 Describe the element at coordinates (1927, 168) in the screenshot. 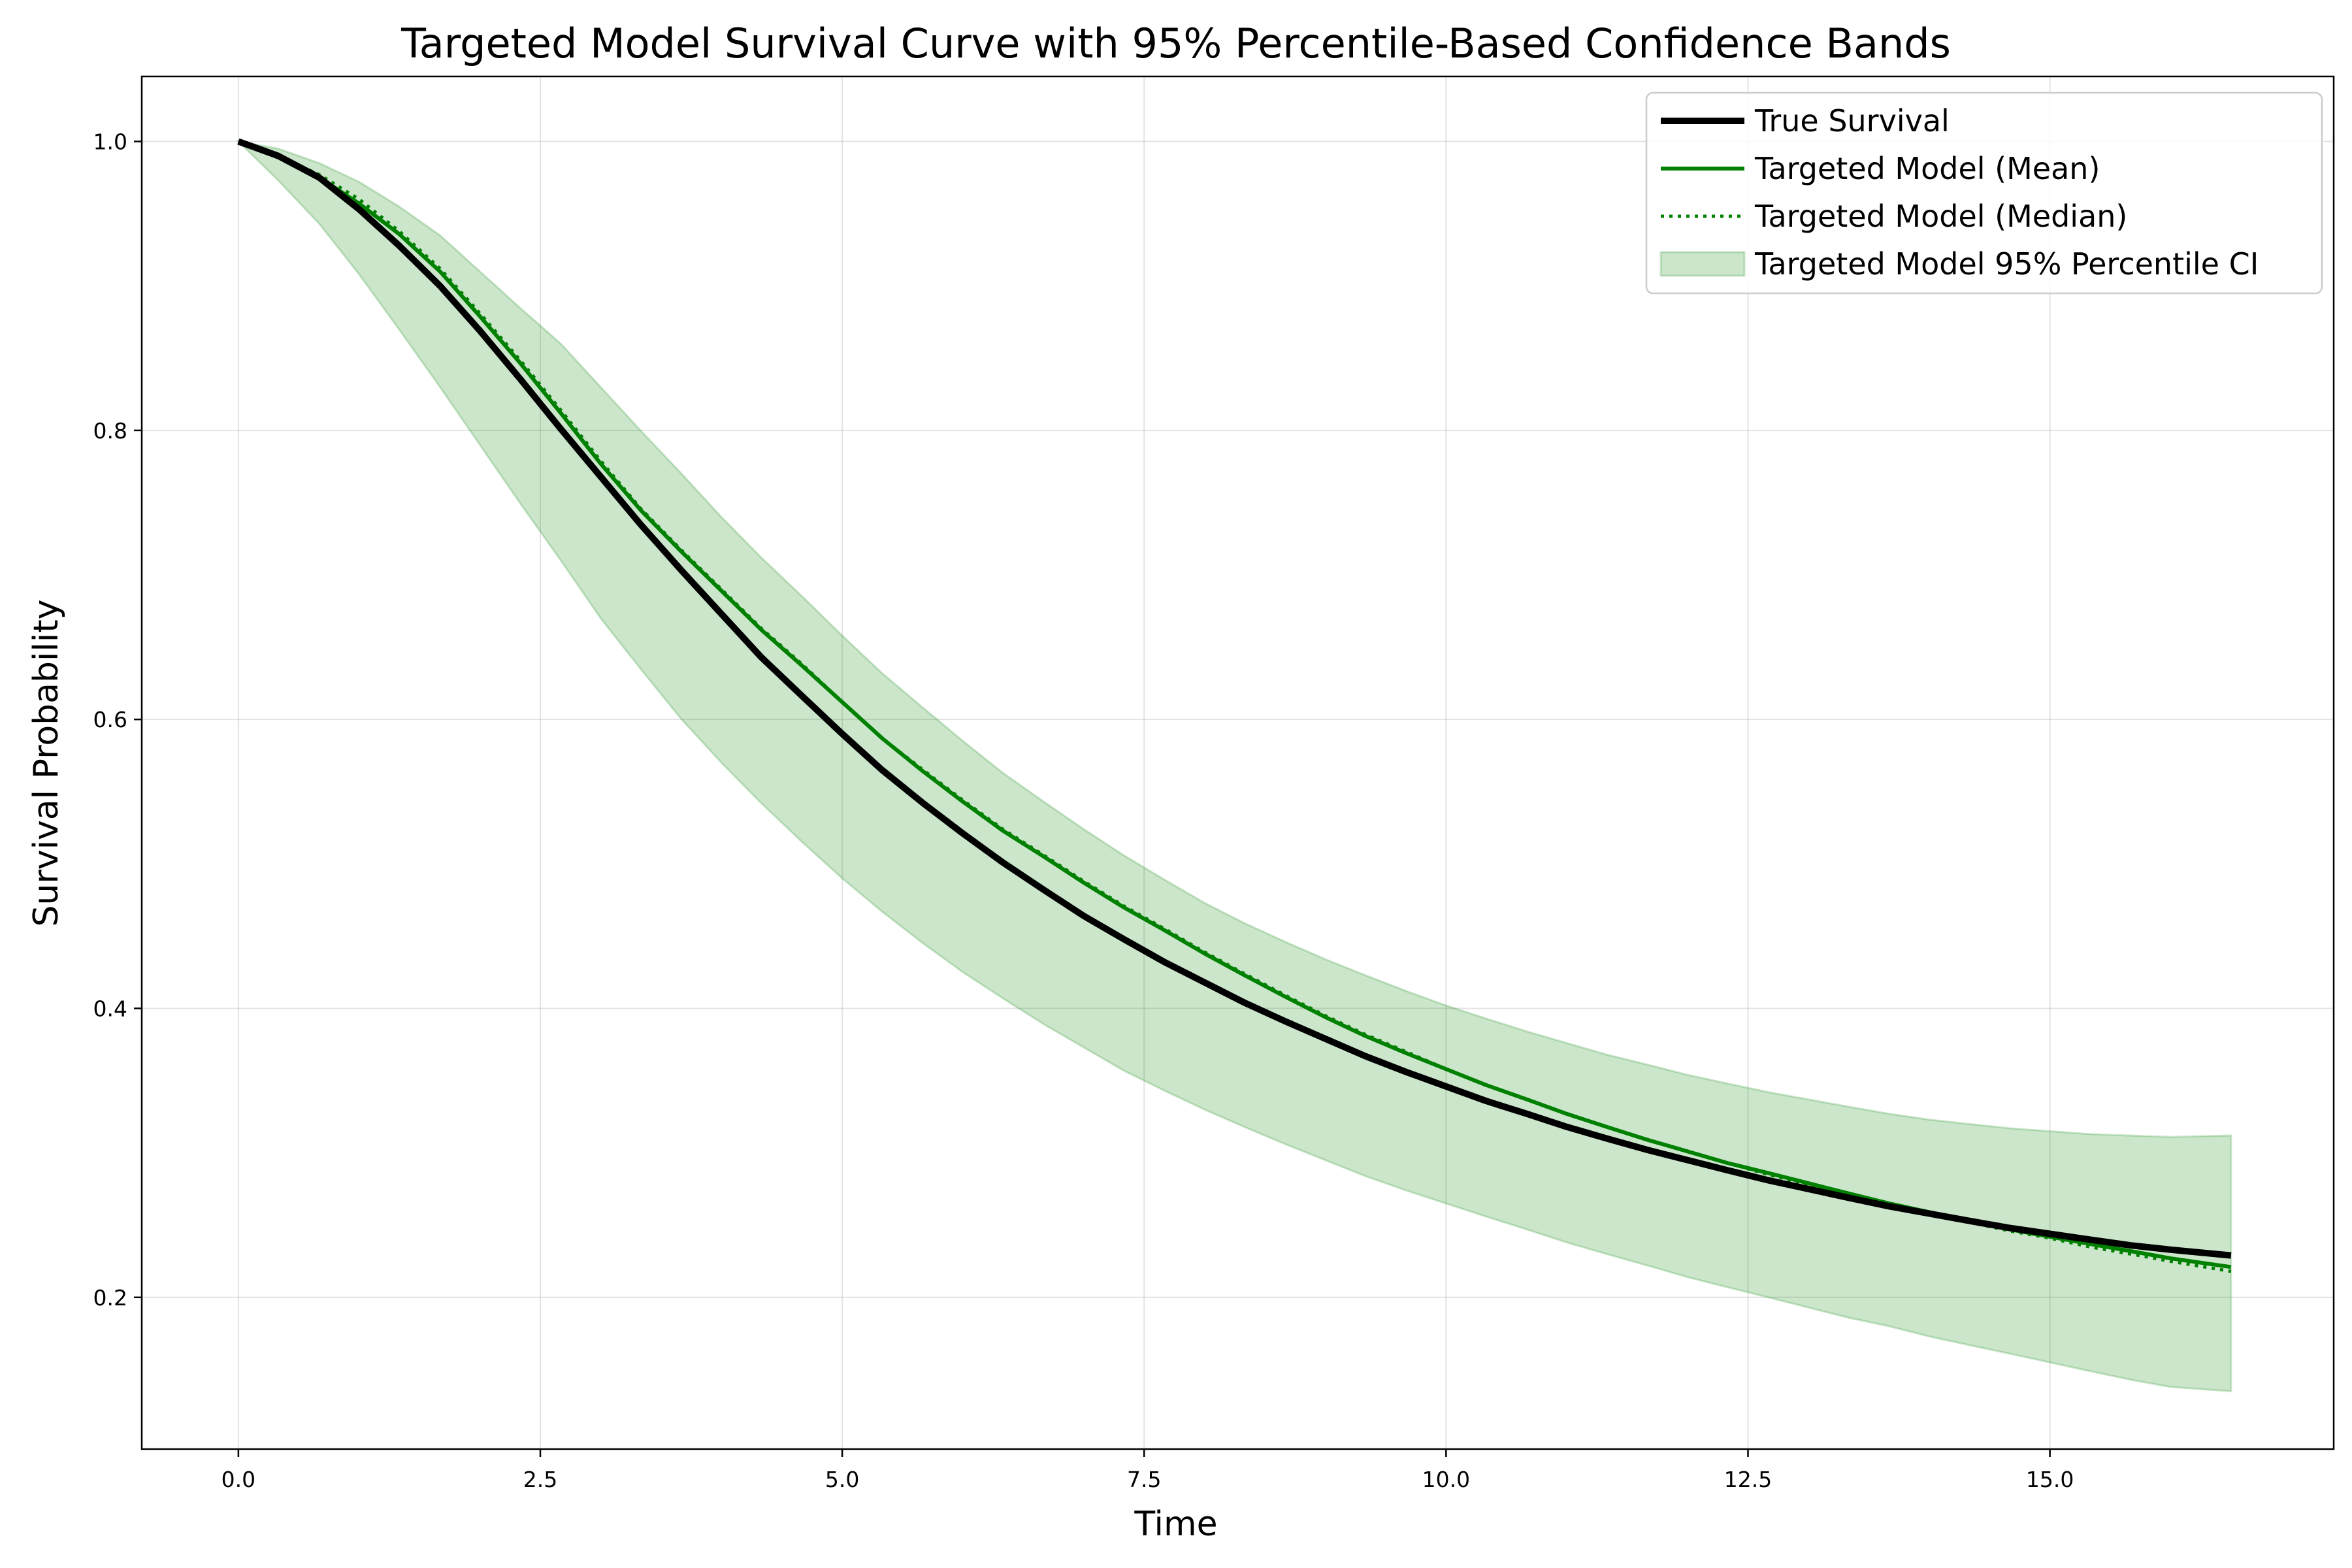

I see `legend-label: Targeted Model (Mean)` at that location.